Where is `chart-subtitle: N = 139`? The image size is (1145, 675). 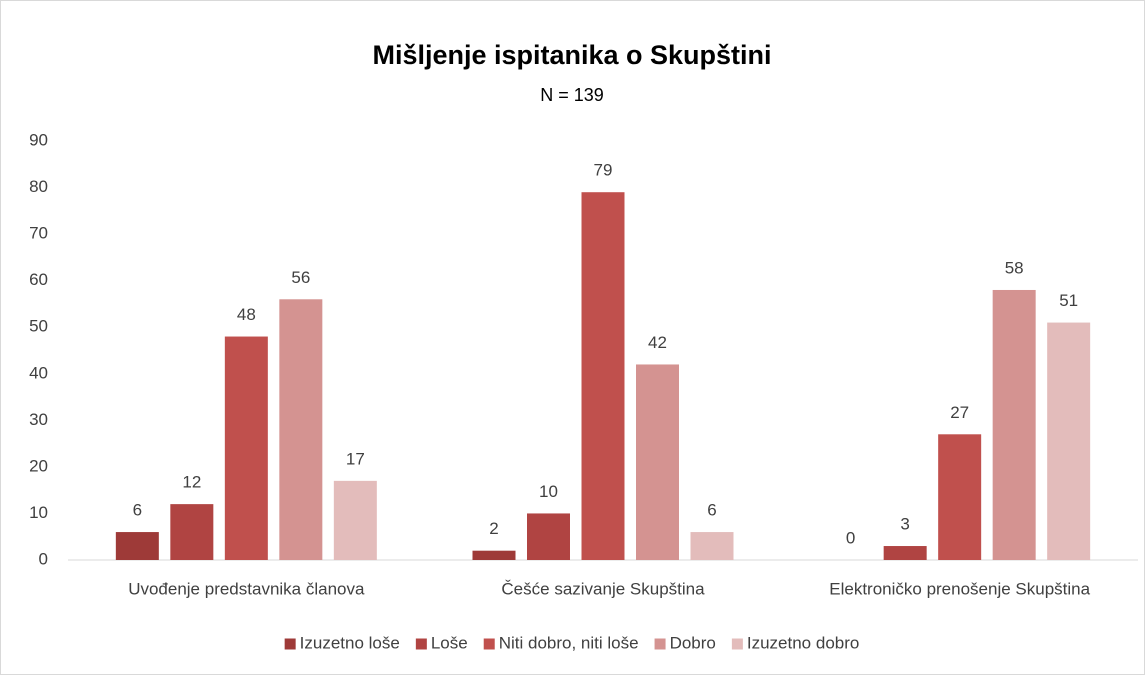 chart-subtitle: N = 139 is located at coordinates (572, 95).